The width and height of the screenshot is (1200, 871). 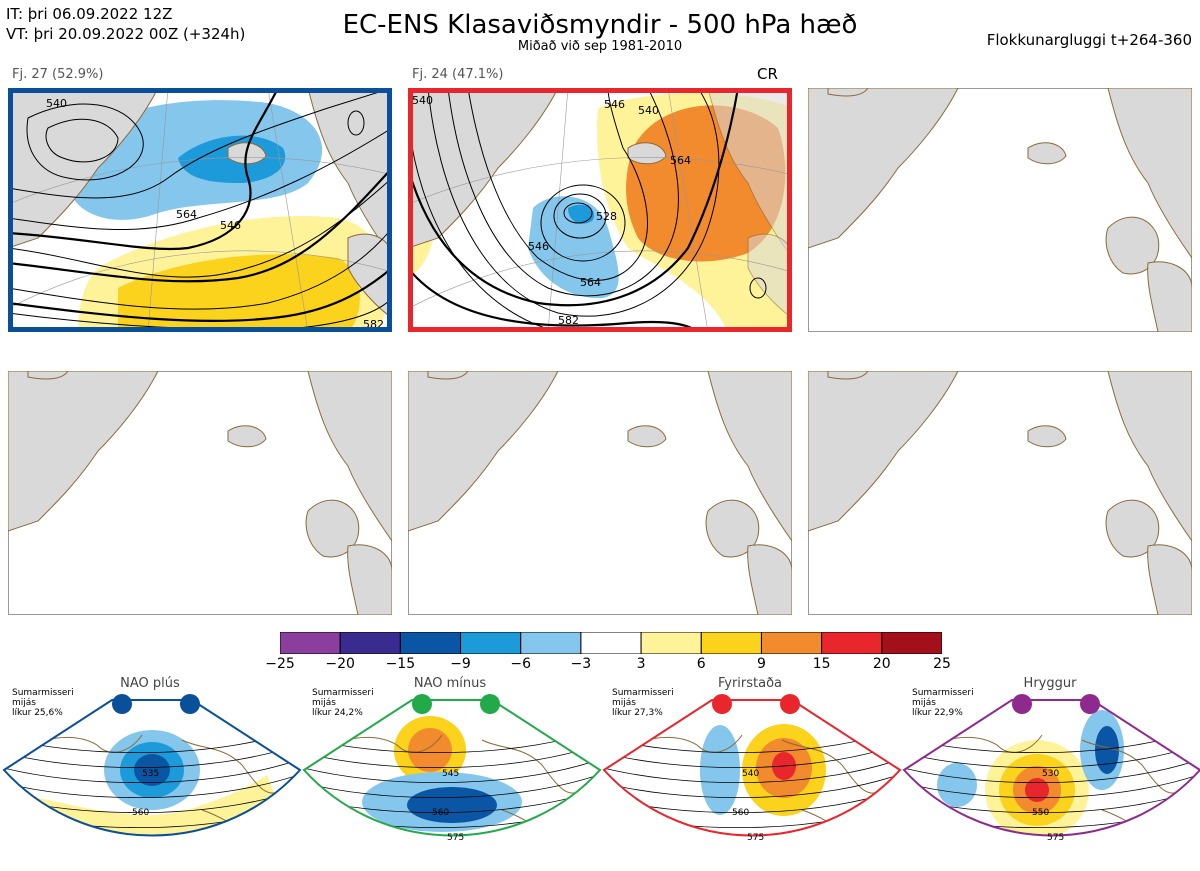 What do you see at coordinates (943, 703) in the screenshot?
I see `regime-description: Sumarmisseri mijás líkur 22,9%` at bounding box center [943, 703].